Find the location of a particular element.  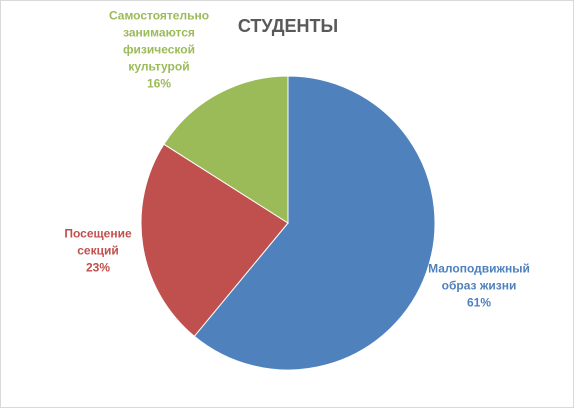

slice-label: Малоподвижный образ жизни 61% is located at coordinates (479, 286).